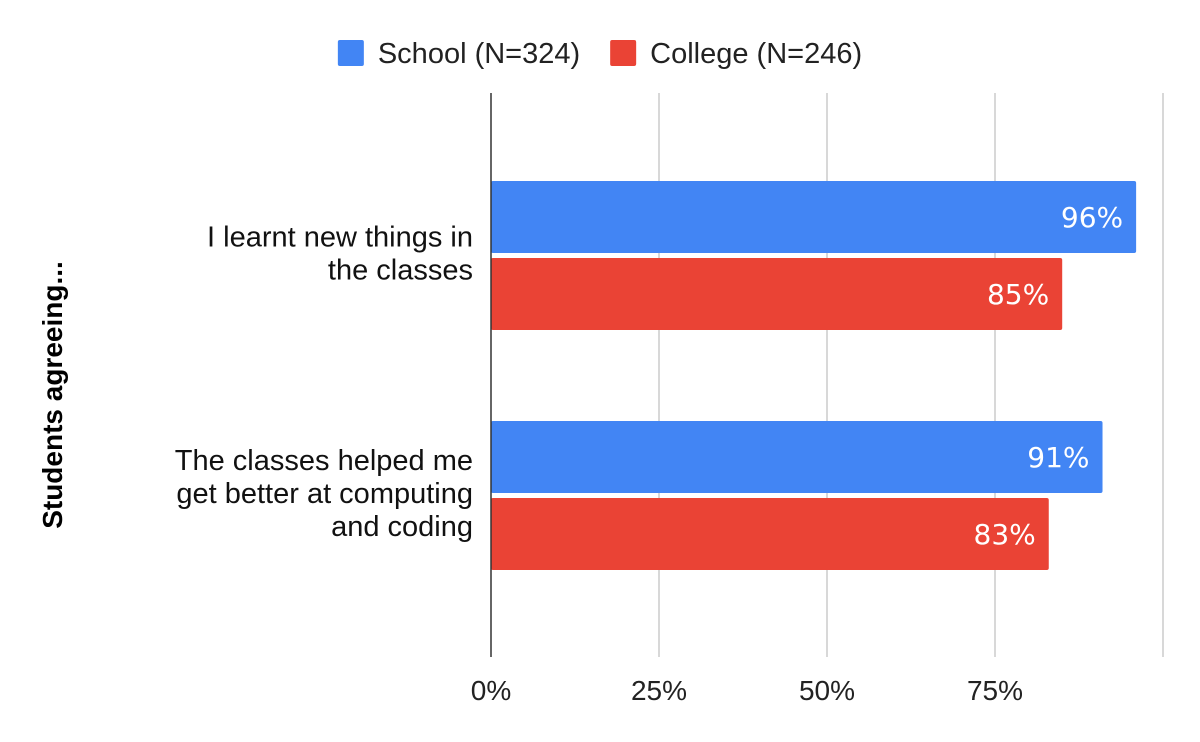 The width and height of the screenshot is (1200, 742). What do you see at coordinates (1092, 217) in the screenshot?
I see `bar-value-label: 96%` at bounding box center [1092, 217].